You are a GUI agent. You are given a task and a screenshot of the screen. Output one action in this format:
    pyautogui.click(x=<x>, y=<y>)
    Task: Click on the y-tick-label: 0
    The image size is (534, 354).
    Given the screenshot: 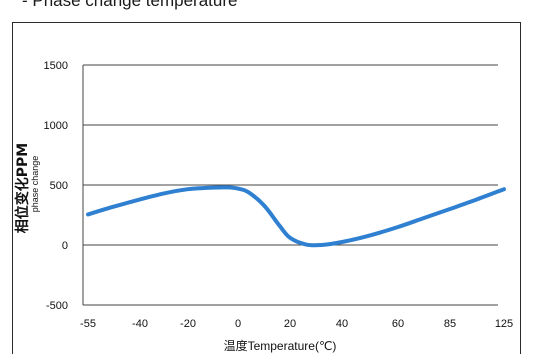 What is the action you would take?
    pyautogui.click(x=65, y=246)
    